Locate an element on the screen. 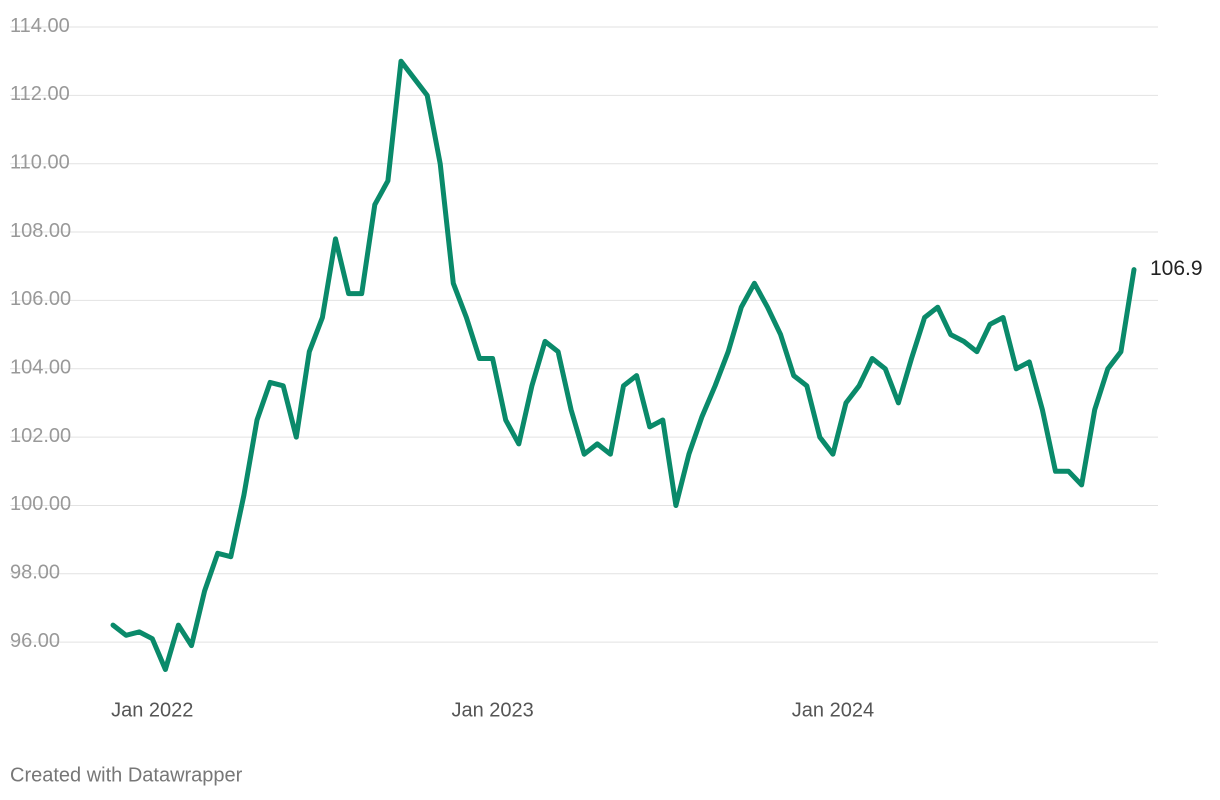 The image size is (1220, 800). y-tick-label: 108.00 is located at coordinates (40, 231).